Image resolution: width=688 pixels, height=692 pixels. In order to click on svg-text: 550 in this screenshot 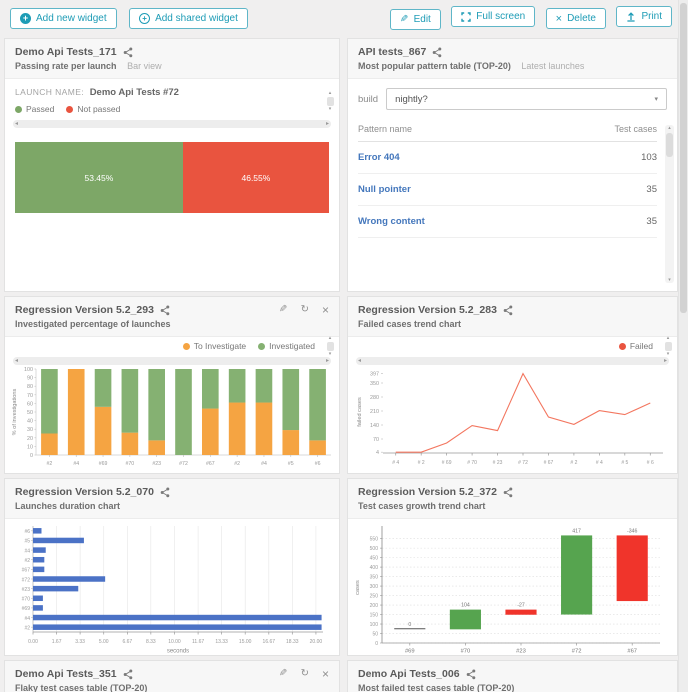, I will do `click(373, 540)`.